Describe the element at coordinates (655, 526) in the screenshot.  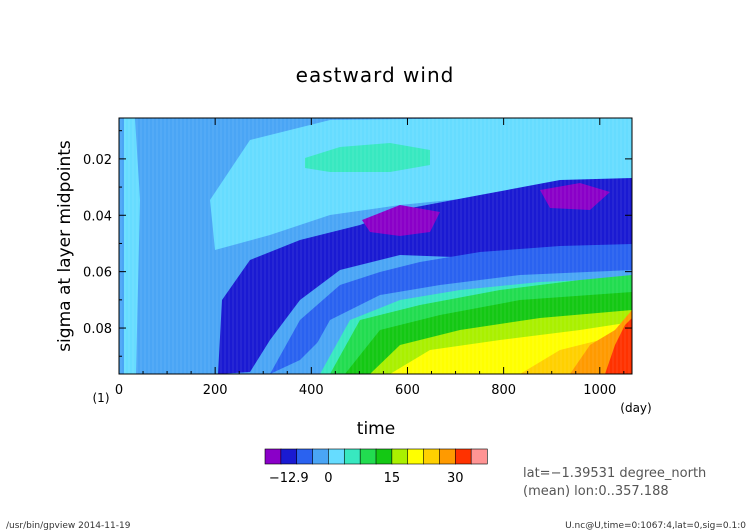
I see `footer-right: U.nc@U,time=0:1067:4,lat=0,sig=0.1:0` at that location.